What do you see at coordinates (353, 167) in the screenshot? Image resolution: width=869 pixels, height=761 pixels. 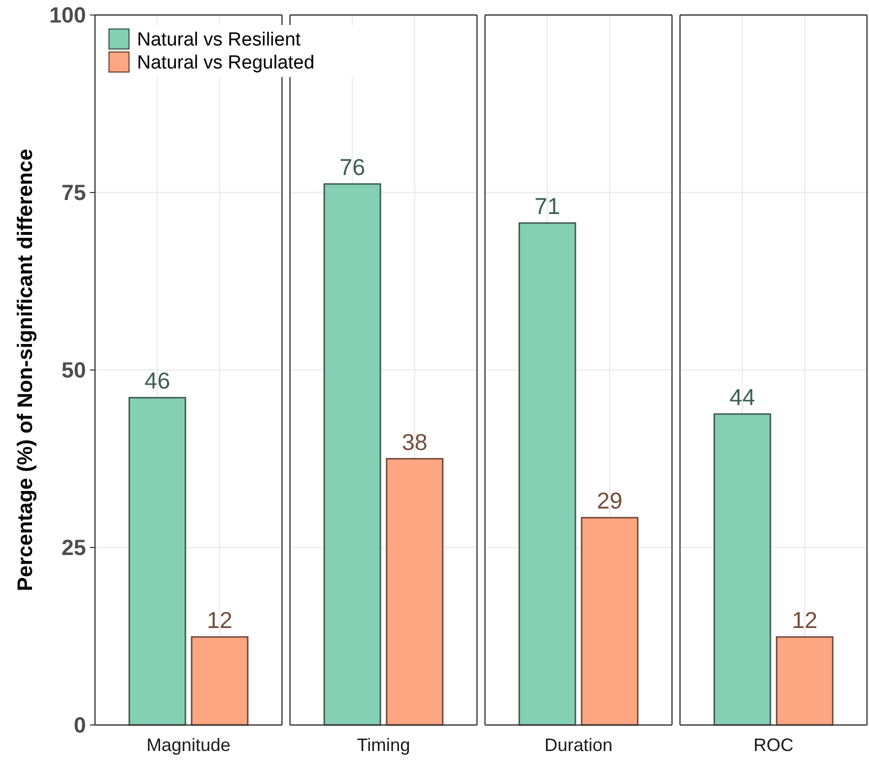 I see `data-label: 76` at bounding box center [353, 167].